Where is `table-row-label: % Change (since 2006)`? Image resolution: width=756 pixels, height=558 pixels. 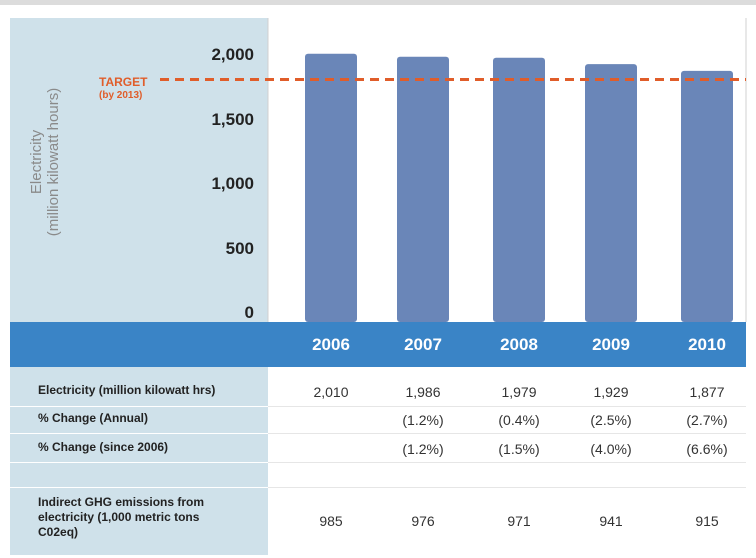 table-row-label: % Change (since 2006) is located at coordinates (103, 447).